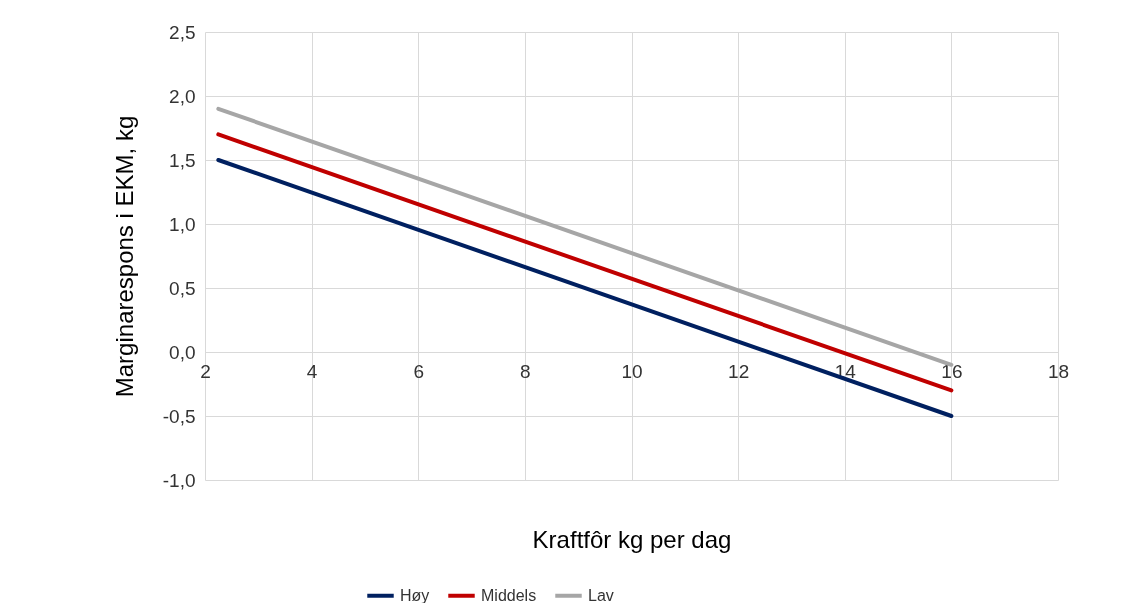 This screenshot has height=607, width=1125. Describe the element at coordinates (182, 352) in the screenshot. I see `y-tick-label: 0,0` at that location.